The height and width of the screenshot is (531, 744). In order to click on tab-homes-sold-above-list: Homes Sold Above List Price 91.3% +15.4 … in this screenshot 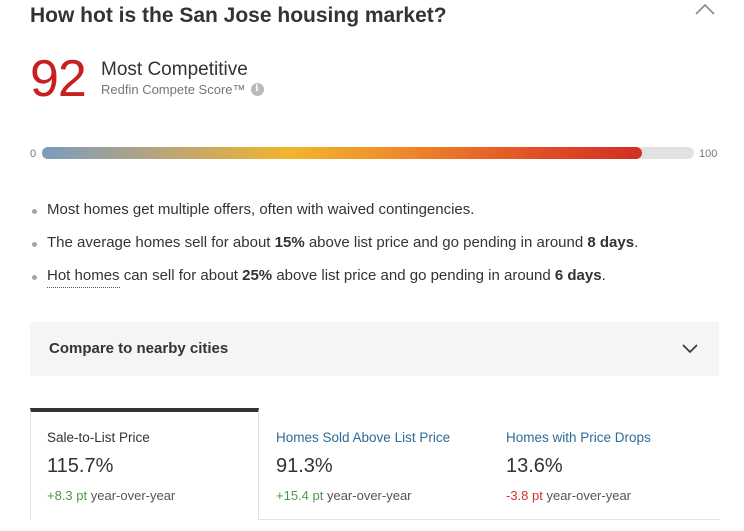, I will do `click(373, 464)`.